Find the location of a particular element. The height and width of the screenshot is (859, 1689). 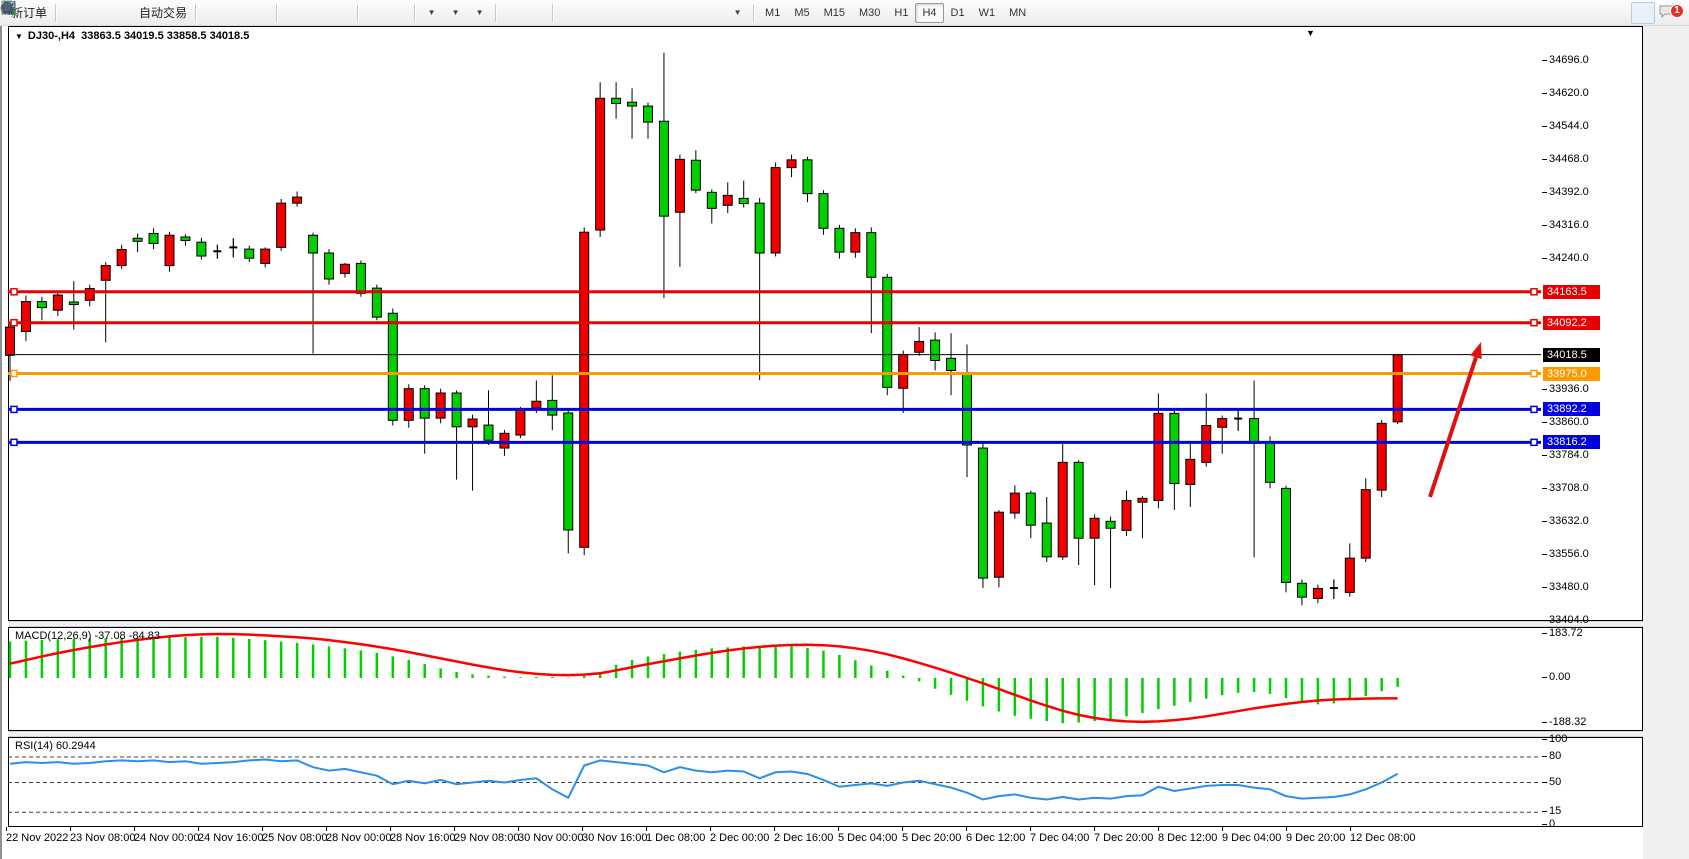

zoom-out-button is located at coordinates (165, 12).